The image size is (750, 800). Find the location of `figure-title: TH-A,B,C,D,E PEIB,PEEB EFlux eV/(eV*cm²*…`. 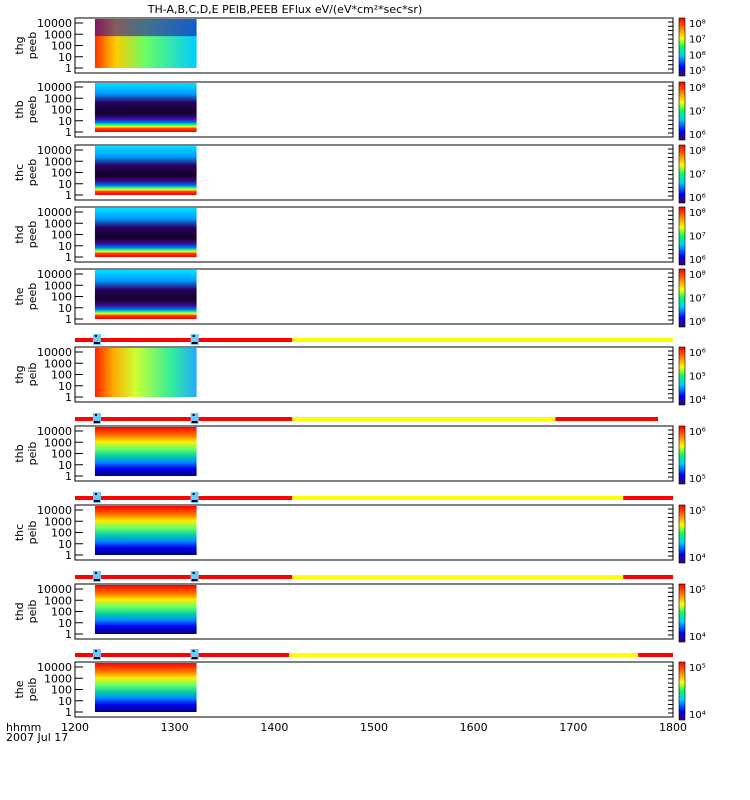

figure-title: TH-A,B,C,D,E PEIB,PEEB EFlux eV/(eV*cm²*… is located at coordinates (284, 9).